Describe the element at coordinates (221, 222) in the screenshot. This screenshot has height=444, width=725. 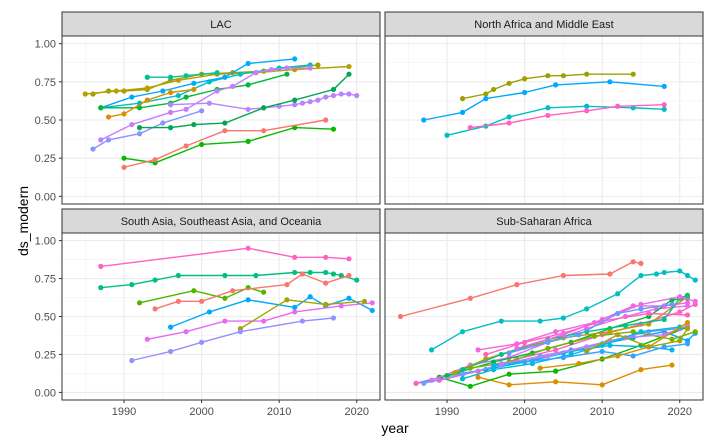
I see `facet-strip-label: South Asia, Southeast Asia, and Oceania` at that location.